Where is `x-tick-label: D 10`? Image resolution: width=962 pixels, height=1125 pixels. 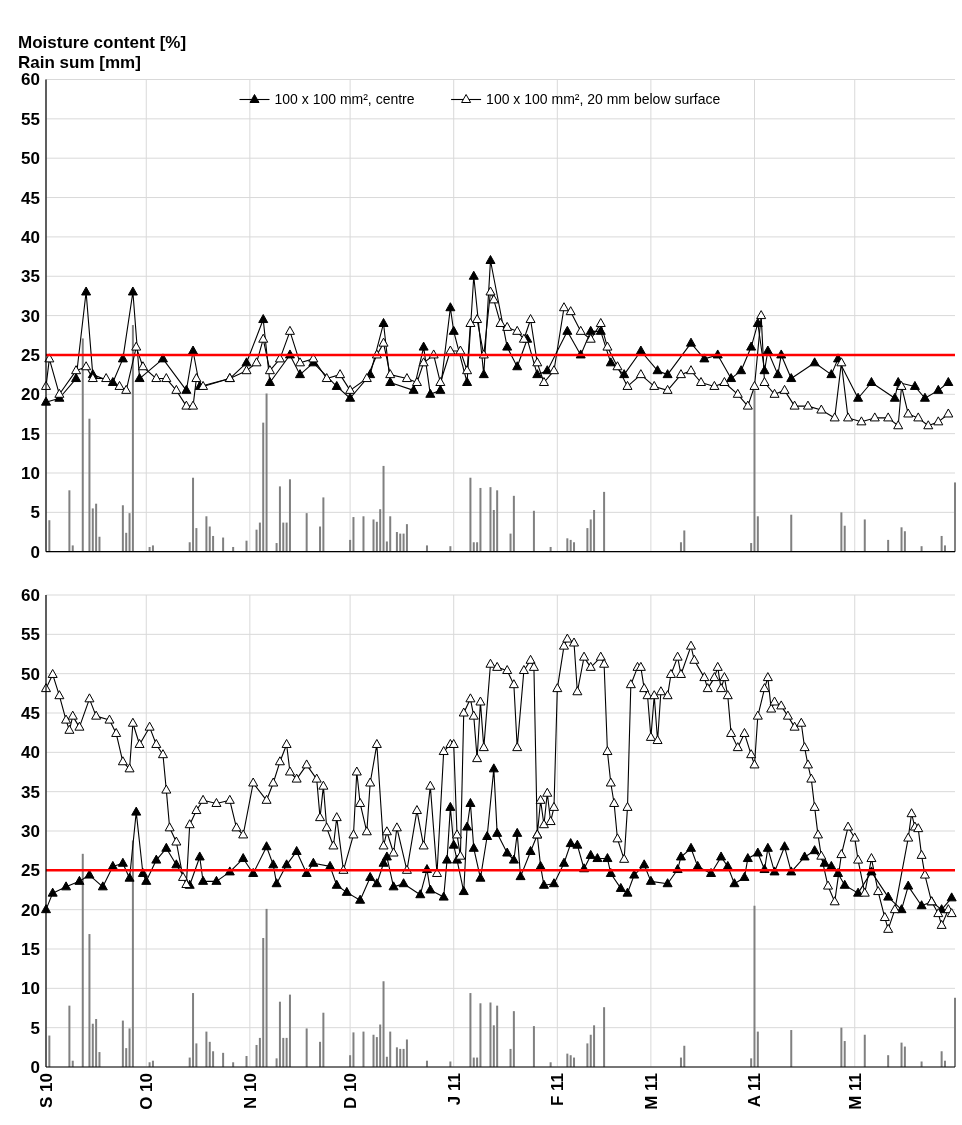 x-tick-label: D 10 is located at coordinates (351, 1091).